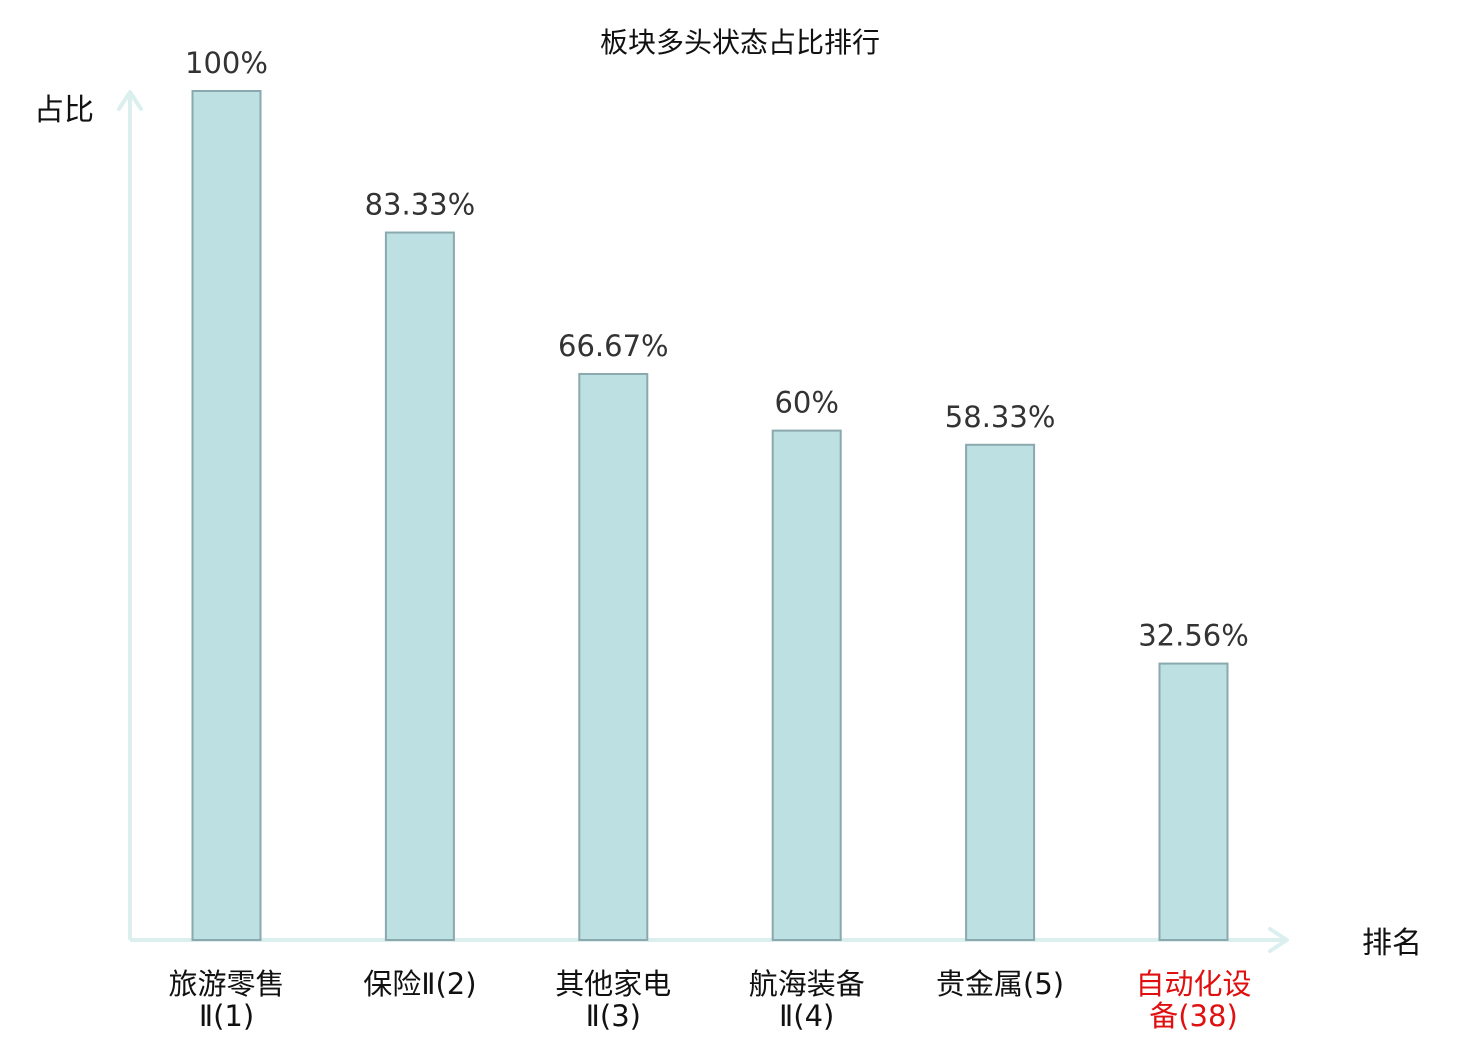 The width and height of the screenshot is (1480, 1040). What do you see at coordinates (1193, 1016) in the screenshot?
I see `category-label: 备(38)` at bounding box center [1193, 1016].